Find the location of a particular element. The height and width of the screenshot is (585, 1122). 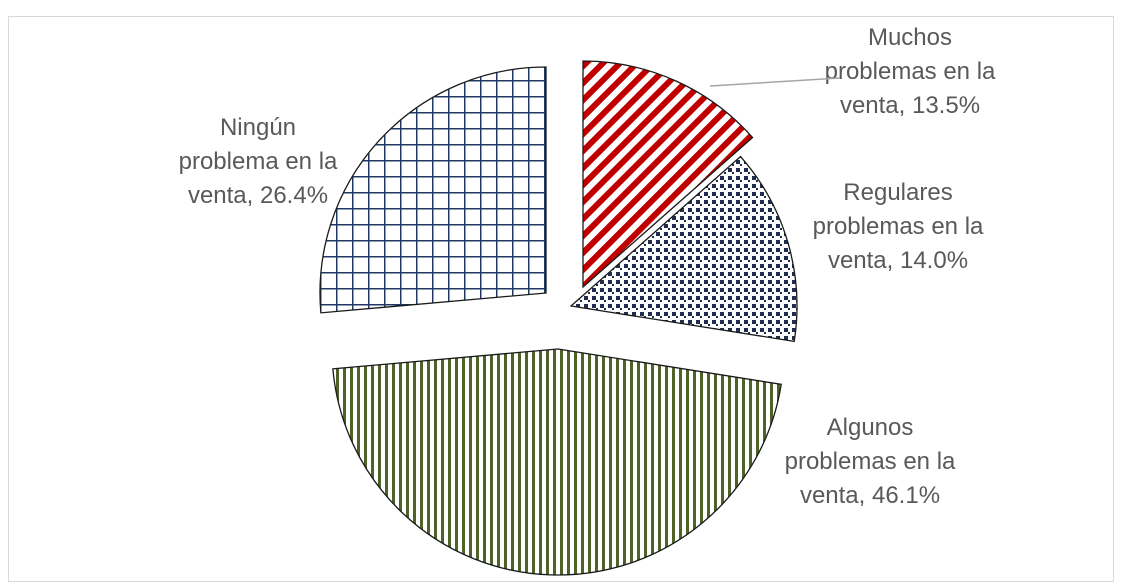

leader-line is located at coordinates (775, 82).